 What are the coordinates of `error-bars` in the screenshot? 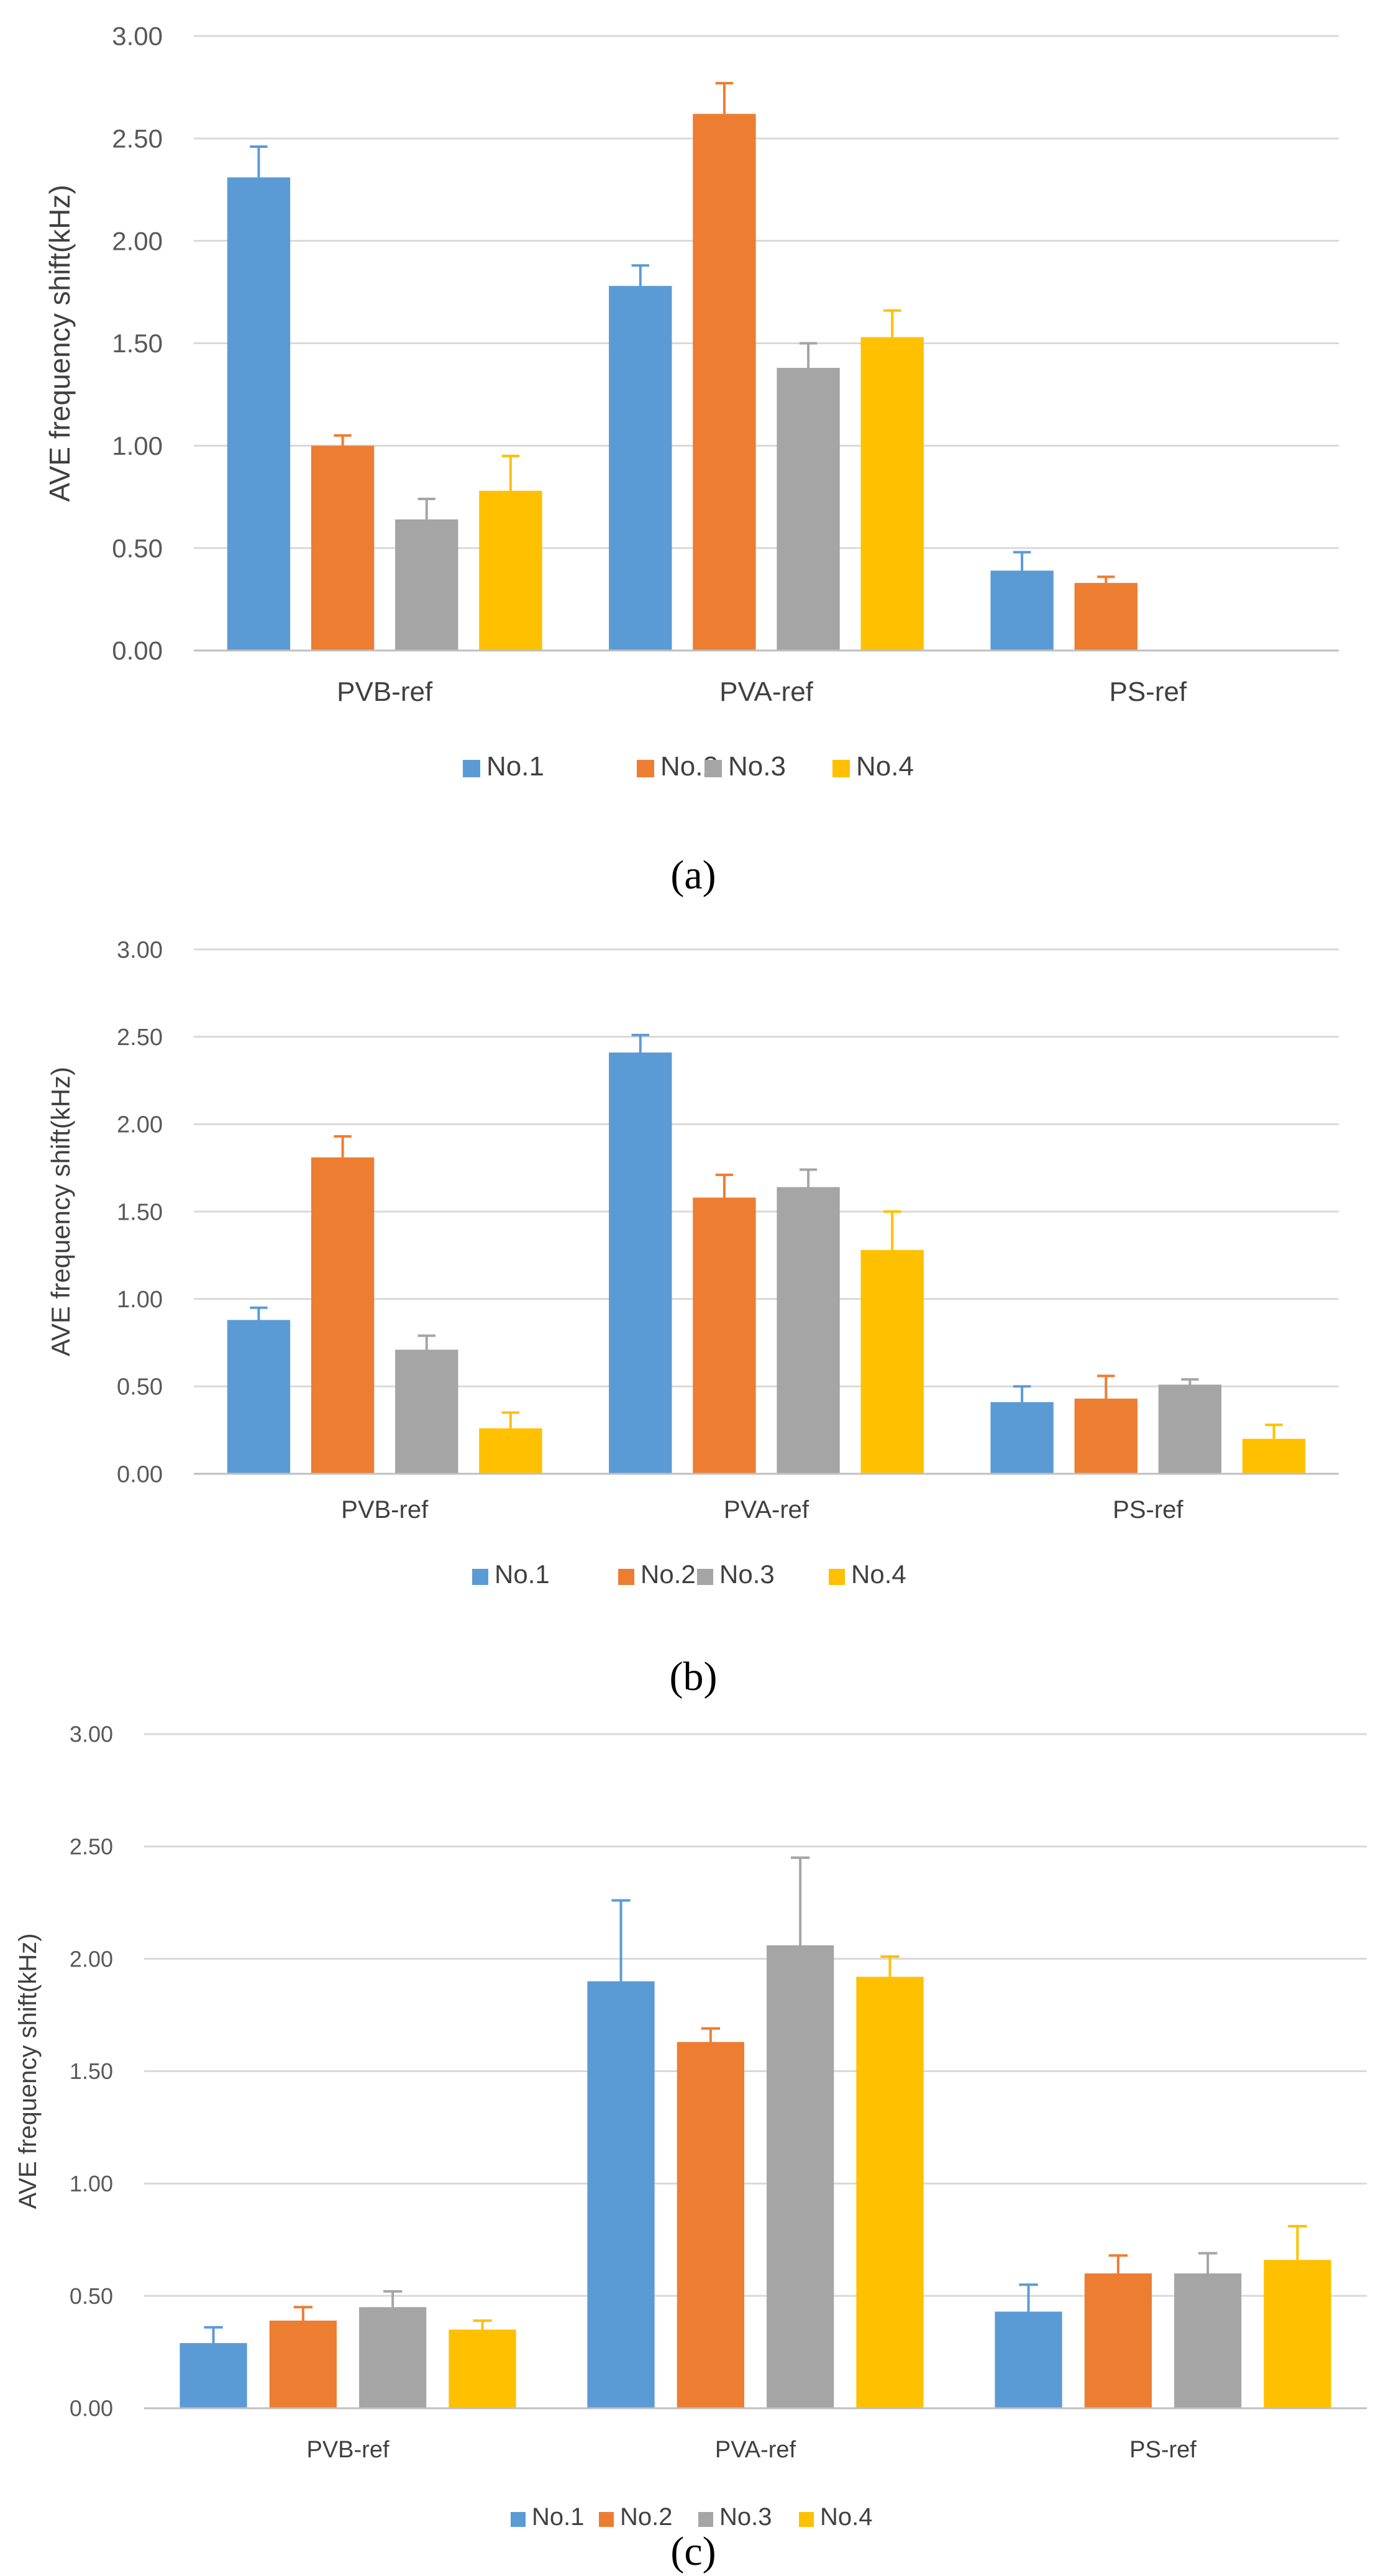 It's located at (682, 332).